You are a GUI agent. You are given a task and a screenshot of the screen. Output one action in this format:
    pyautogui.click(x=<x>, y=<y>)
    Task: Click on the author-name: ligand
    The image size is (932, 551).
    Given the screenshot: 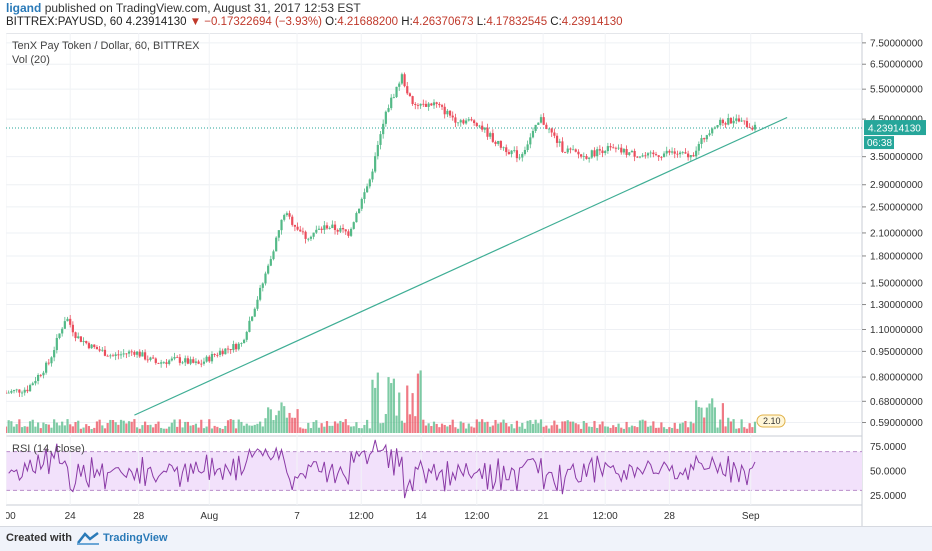 What is the action you would take?
    pyautogui.click(x=24, y=8)
    